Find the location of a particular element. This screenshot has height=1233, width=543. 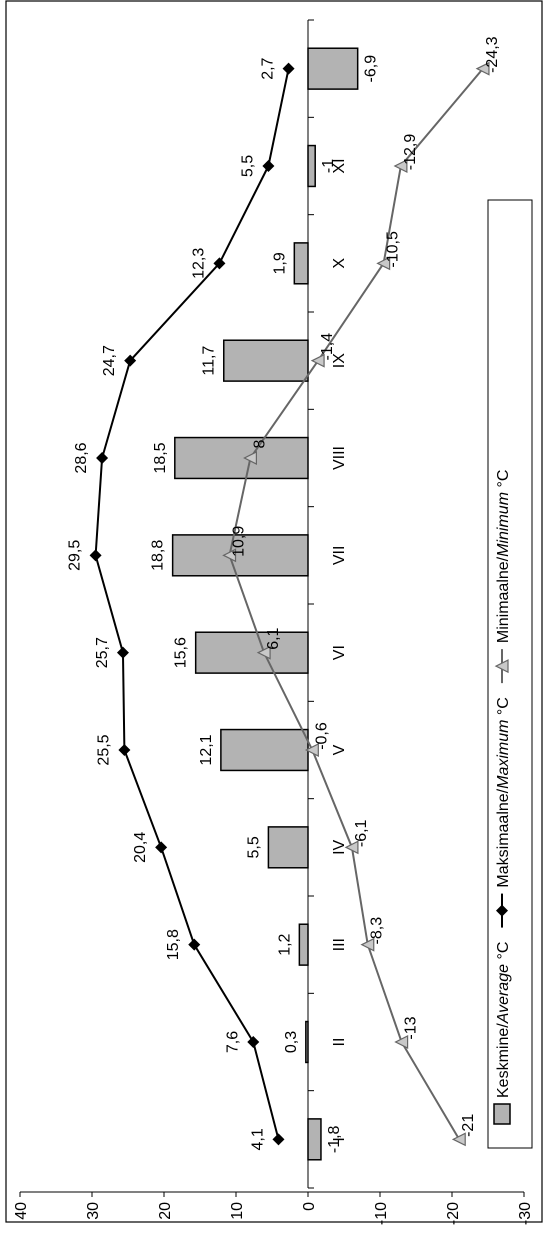

maximum-data-label: 28,6 is located at coordinates (81, 457).